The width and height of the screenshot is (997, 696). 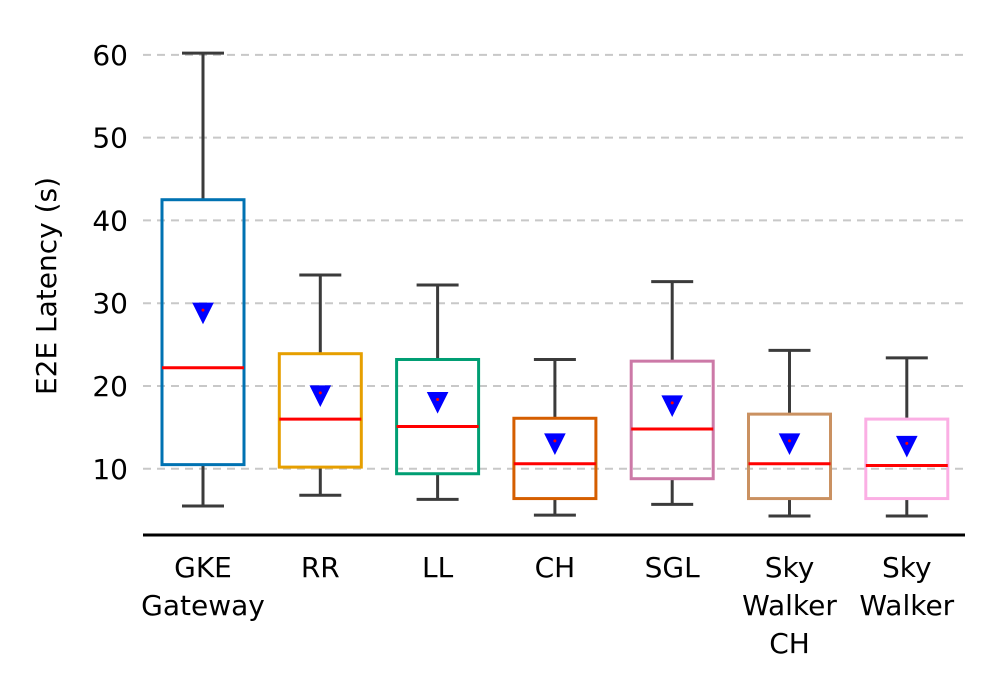 I want to click on x-tick-label-line: Gateway, so click(x=203, y=605).